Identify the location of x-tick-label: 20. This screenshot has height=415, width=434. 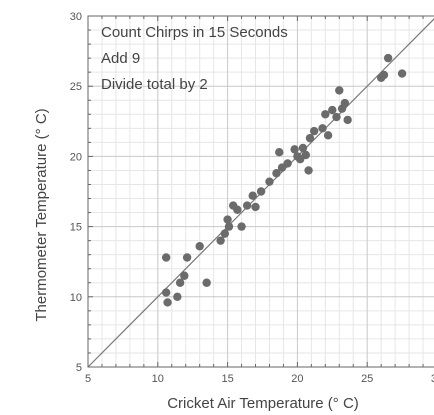
(297, 379).